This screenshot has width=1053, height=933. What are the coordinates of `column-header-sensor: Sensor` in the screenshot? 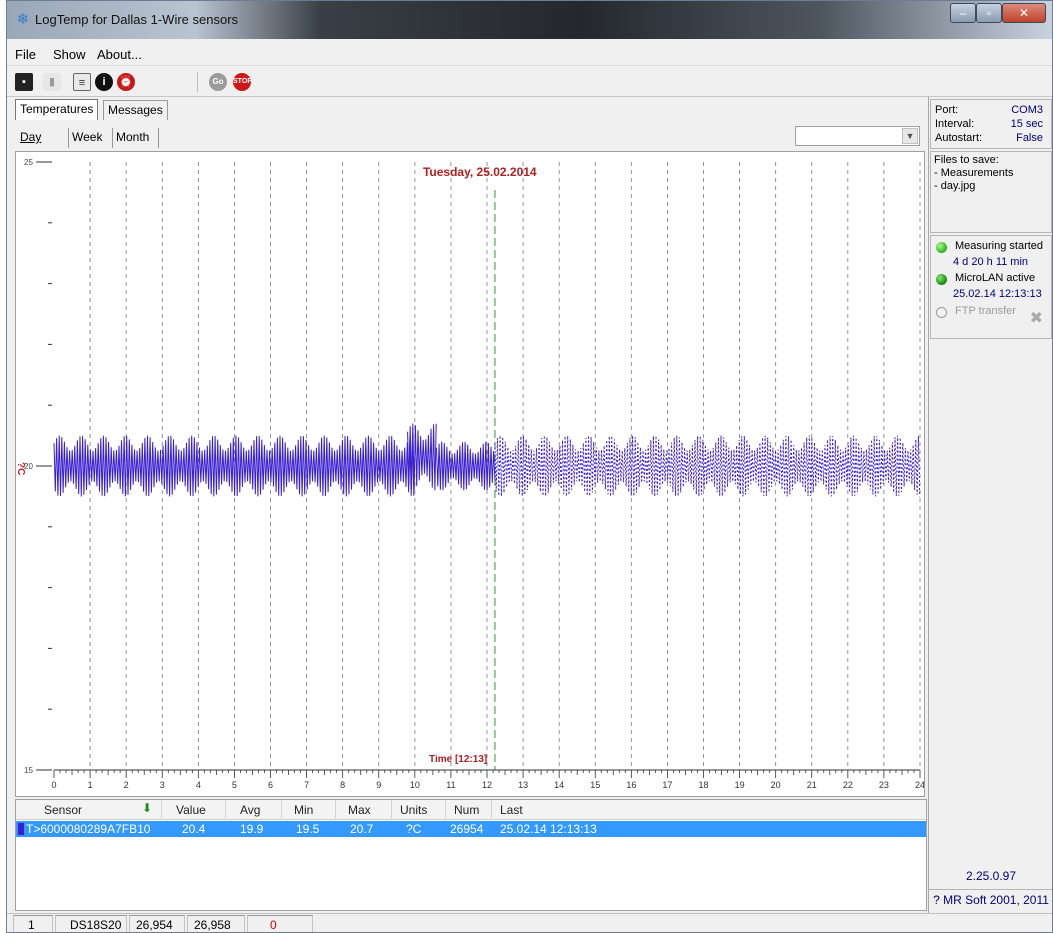 It's located at (89, 810).